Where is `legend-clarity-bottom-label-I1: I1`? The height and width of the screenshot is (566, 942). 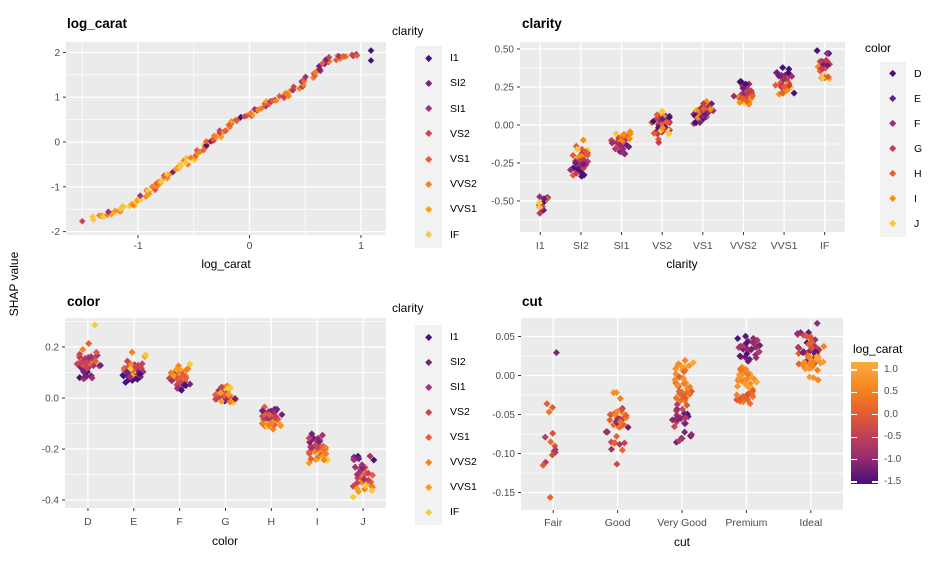
legend-clarity-bottom-label-I1: I1 is located at coordinates (454, 337).